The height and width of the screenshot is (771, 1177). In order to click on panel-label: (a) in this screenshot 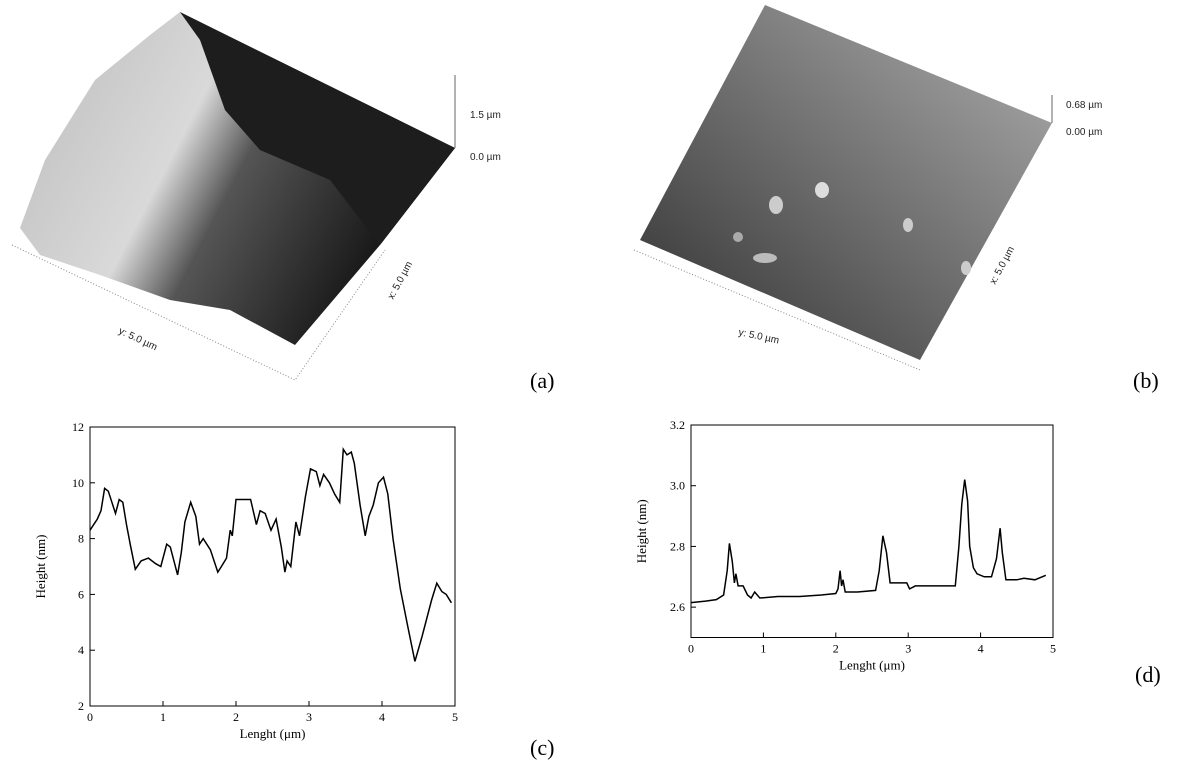, I will do `click(542, 380)`.